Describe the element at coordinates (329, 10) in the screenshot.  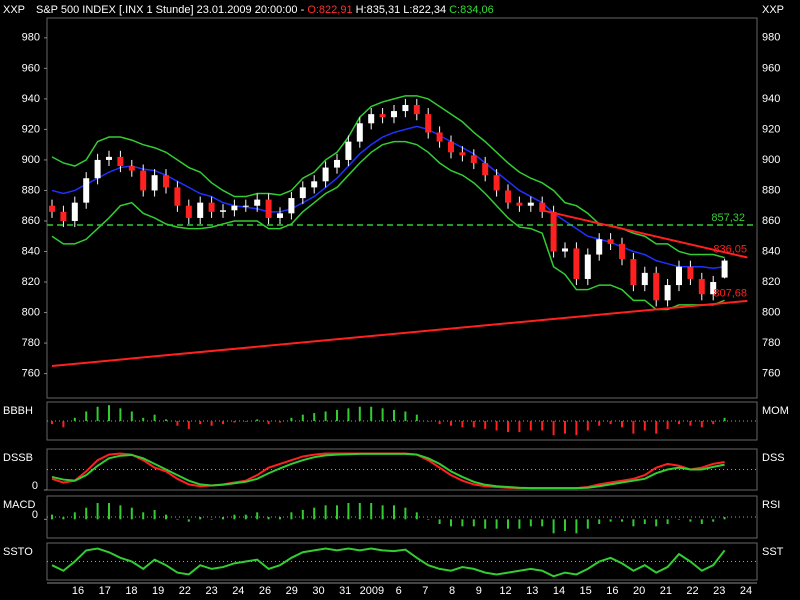
I see `open-price: O:822,91` at that location.